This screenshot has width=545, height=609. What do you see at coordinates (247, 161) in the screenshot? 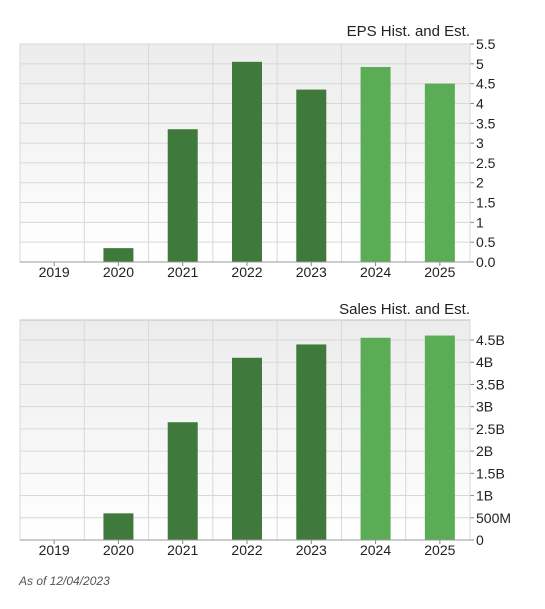
I see `eps-bar-2022` at bounding box center [247, 161].